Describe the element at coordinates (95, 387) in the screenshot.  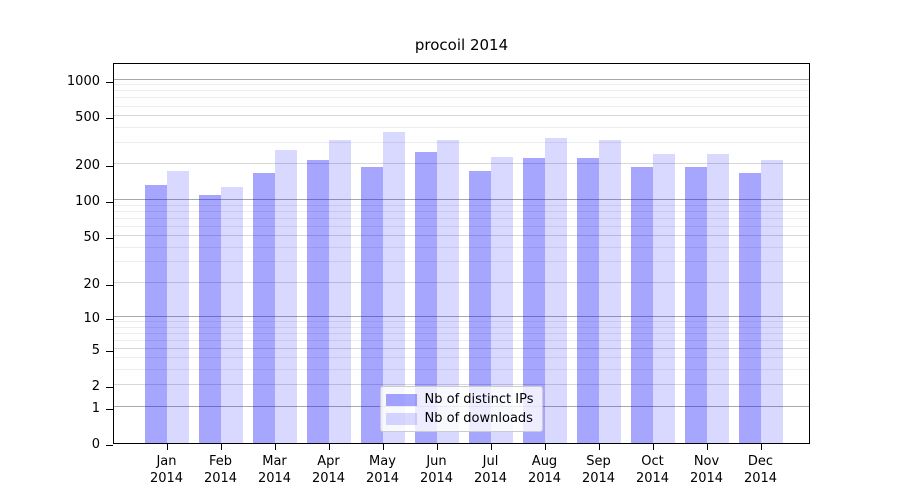
I see `y-tick-label: 2` at that location.